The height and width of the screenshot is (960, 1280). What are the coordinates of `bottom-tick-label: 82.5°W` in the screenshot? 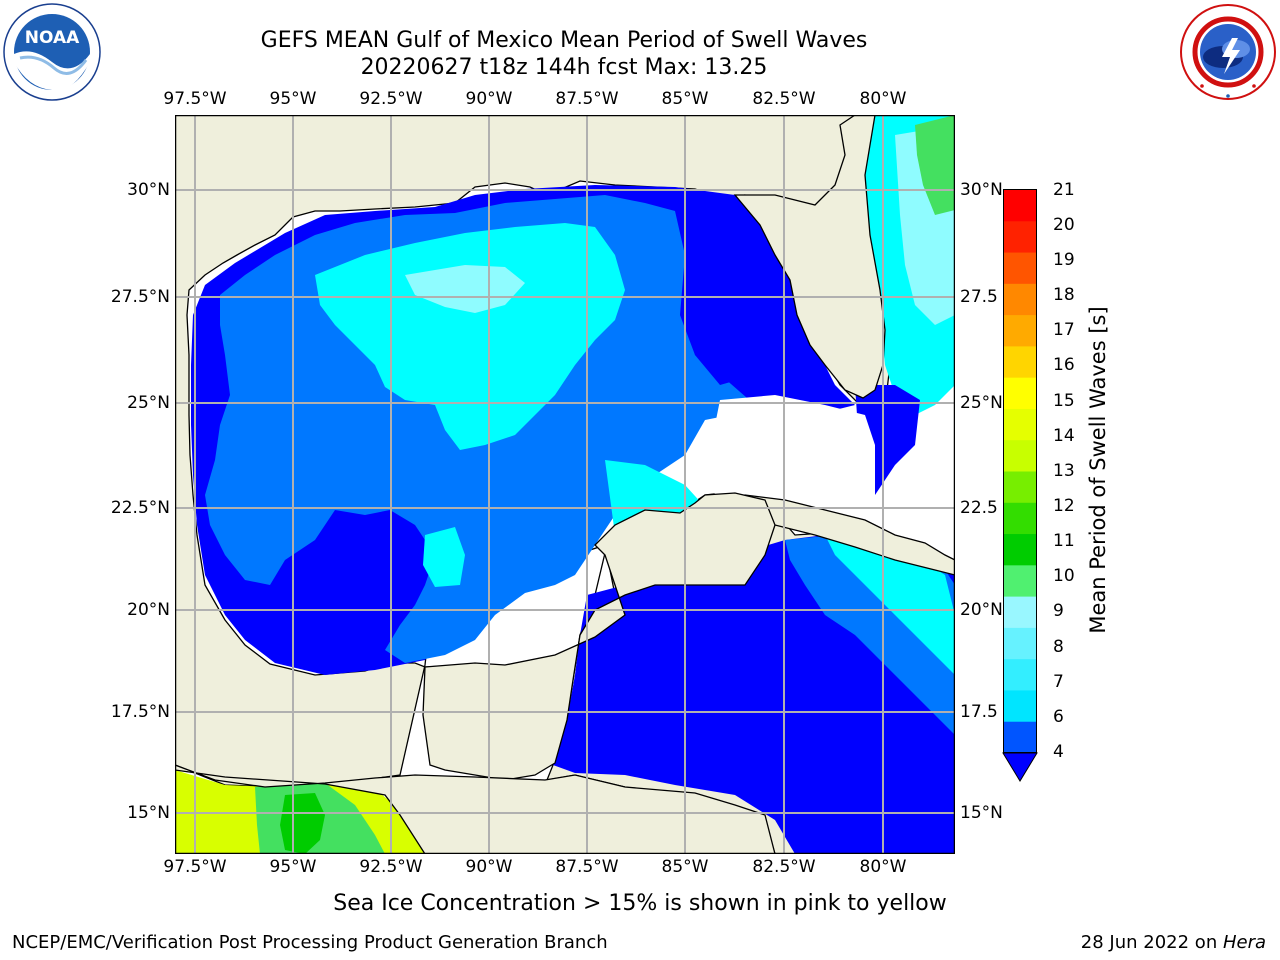 It's located at (784, 867).